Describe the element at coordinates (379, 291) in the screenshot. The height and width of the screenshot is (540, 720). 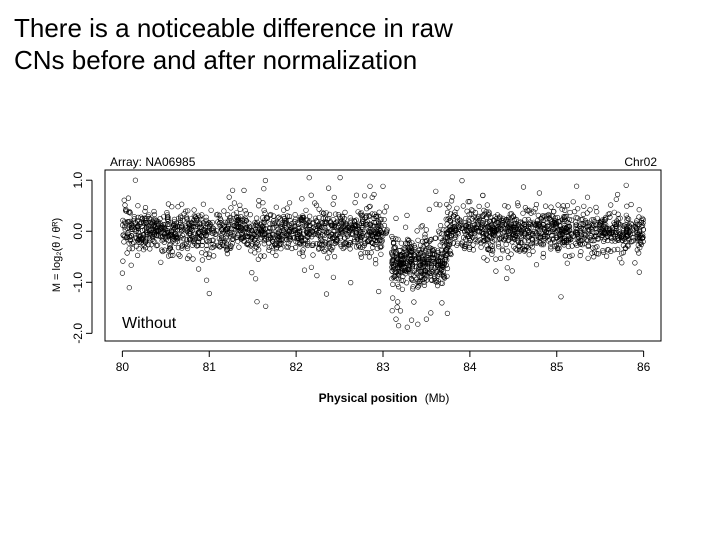
I see `outlier-point` at that location.